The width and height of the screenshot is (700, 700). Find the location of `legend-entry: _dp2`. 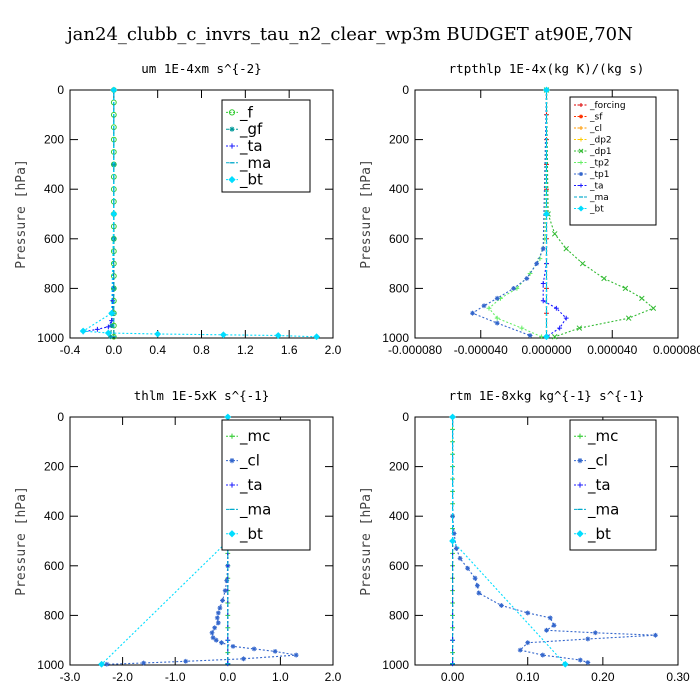

legend-entry: _dp2 is located at coordinates (600, 141).